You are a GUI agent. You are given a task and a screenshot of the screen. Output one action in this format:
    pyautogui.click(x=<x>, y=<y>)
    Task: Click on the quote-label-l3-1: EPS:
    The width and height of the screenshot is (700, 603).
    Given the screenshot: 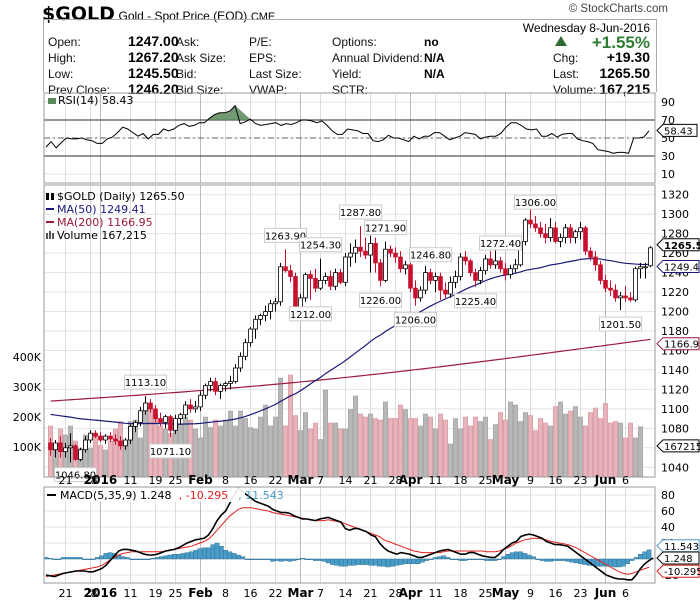 What is the action you would take?
    pyautogui.click(x=263, y=58)
    